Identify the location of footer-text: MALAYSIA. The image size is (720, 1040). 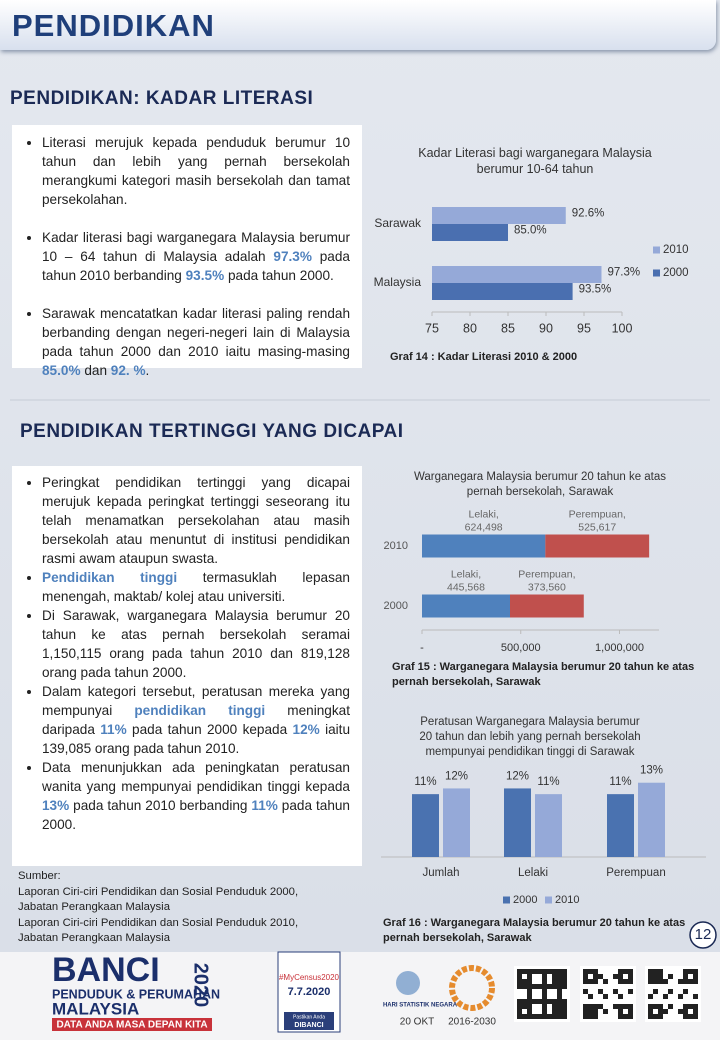
(95, 1008).